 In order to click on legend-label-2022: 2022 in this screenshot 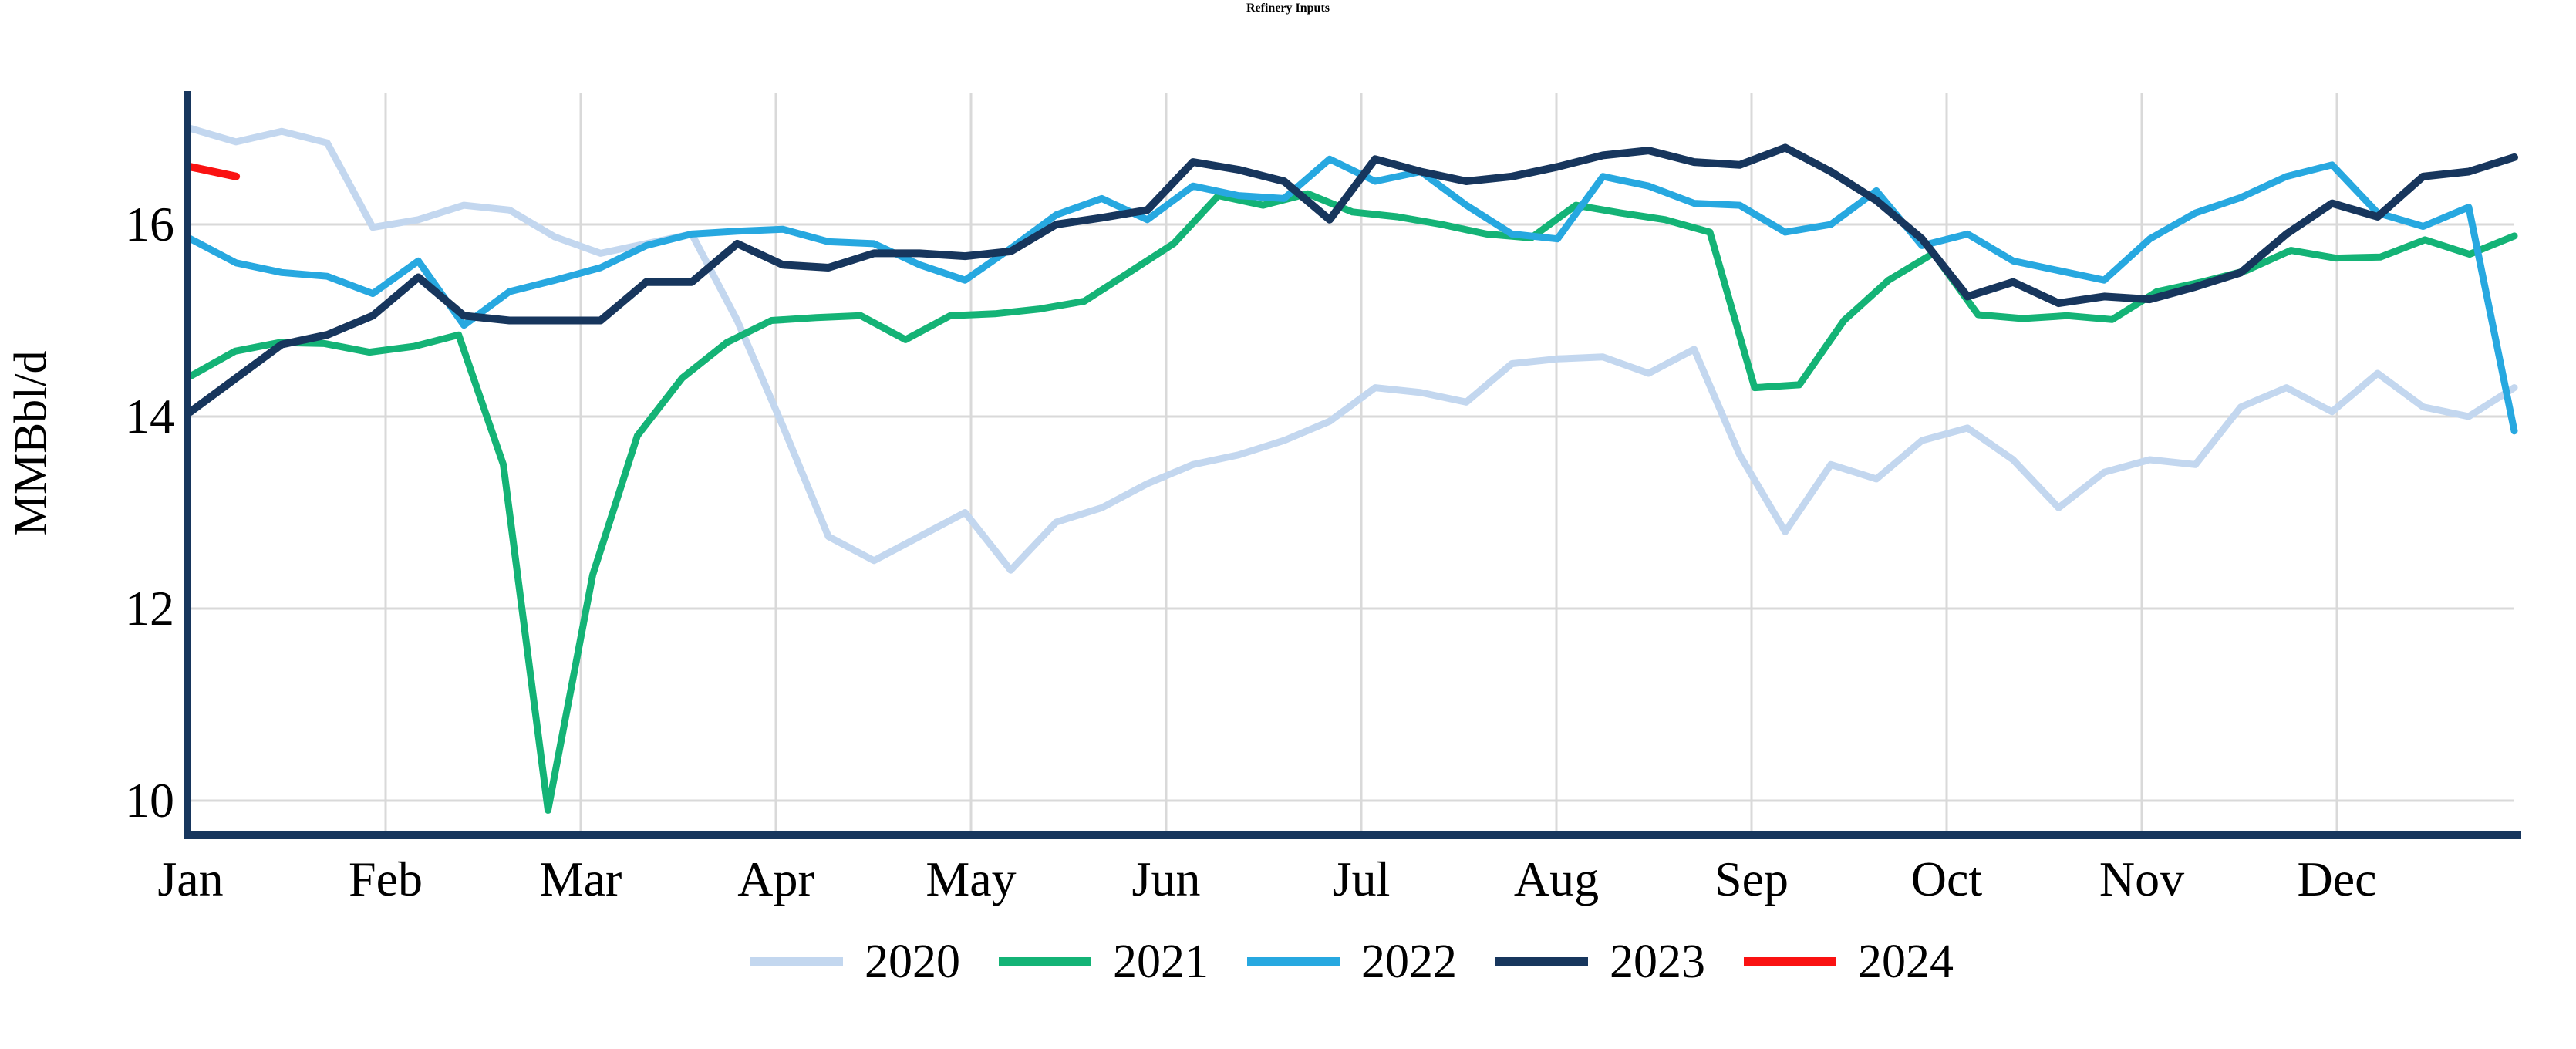, I will do `click(1409, 962)`.